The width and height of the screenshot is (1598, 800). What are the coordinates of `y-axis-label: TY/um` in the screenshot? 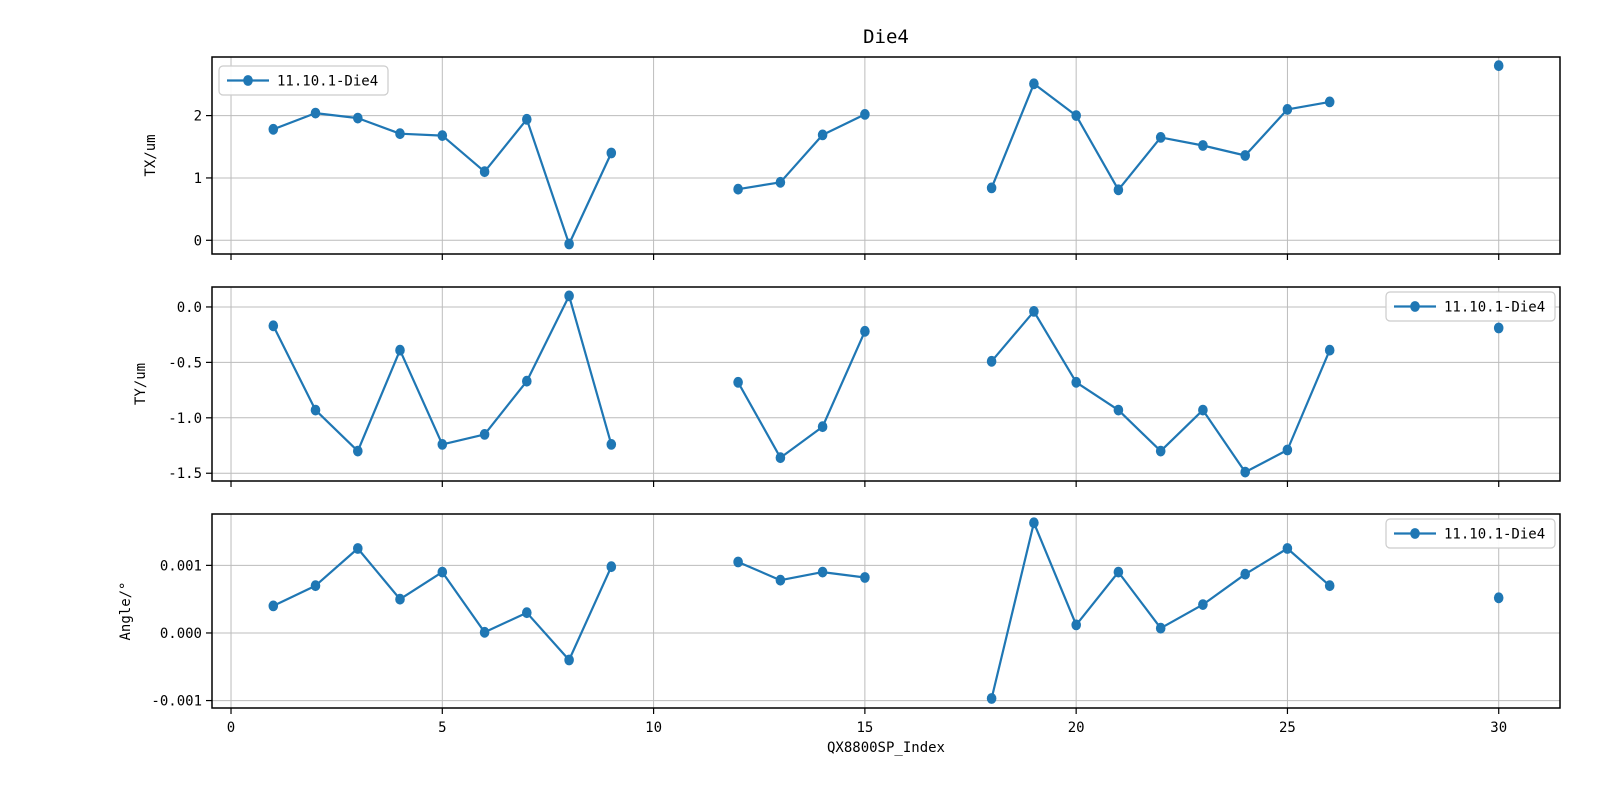 It's located at (141, 384).